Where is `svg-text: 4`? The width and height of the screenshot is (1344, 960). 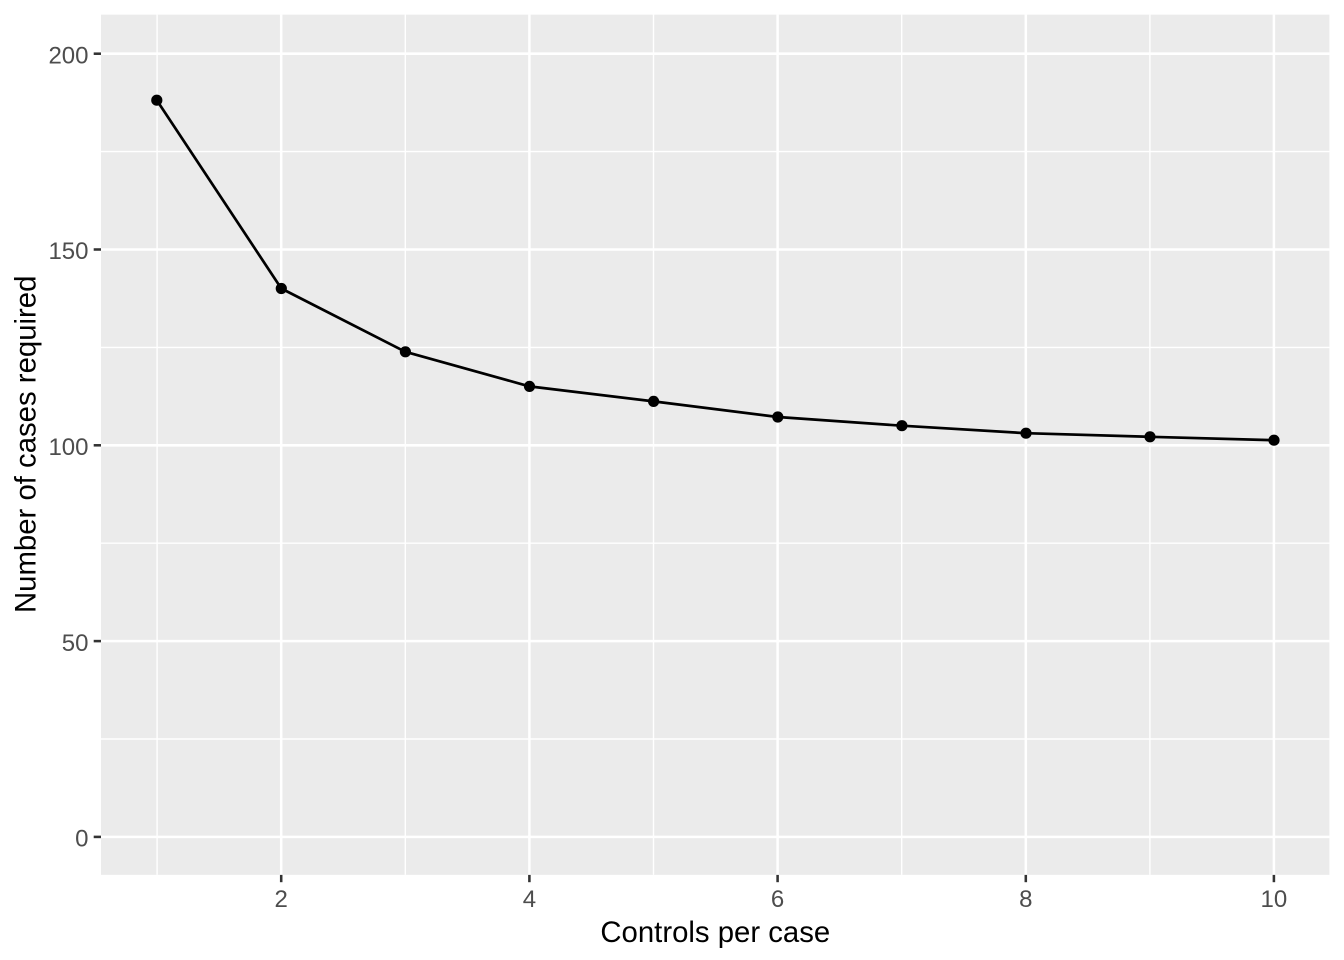 svg-text: 4 is located at coordinates (529, 899).